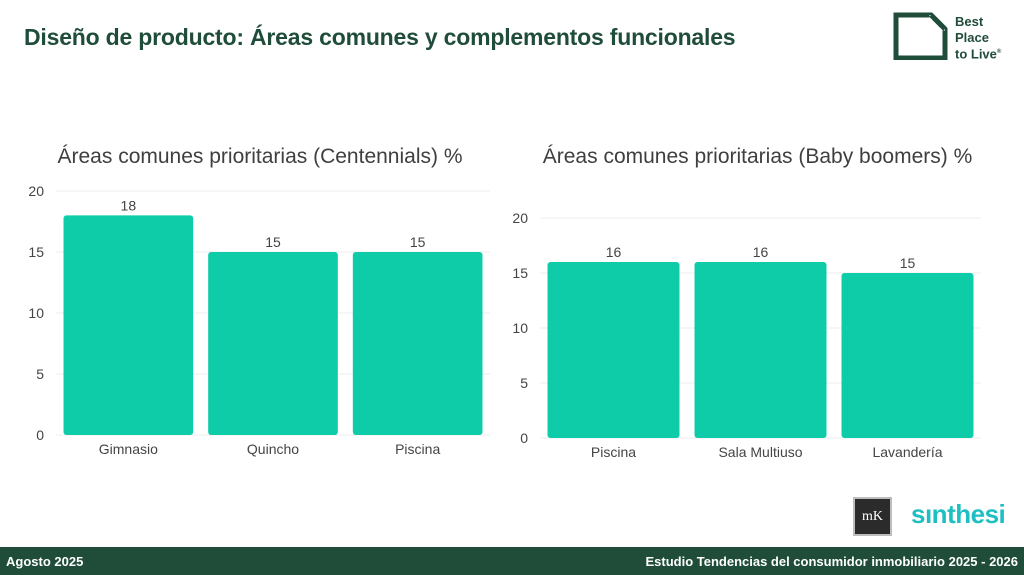  Describe the element at coordinates (273, 449) in the screenshot. I see `x-category-label: Quincho` at that location.